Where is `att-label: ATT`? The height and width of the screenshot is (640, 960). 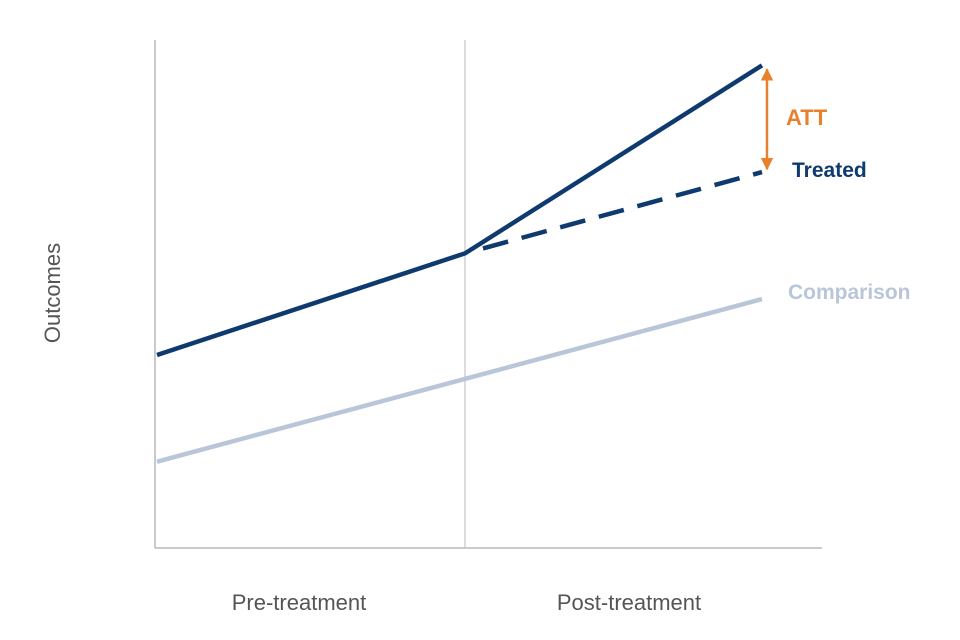 att-label: ATT is located at coordinates (807, 117).